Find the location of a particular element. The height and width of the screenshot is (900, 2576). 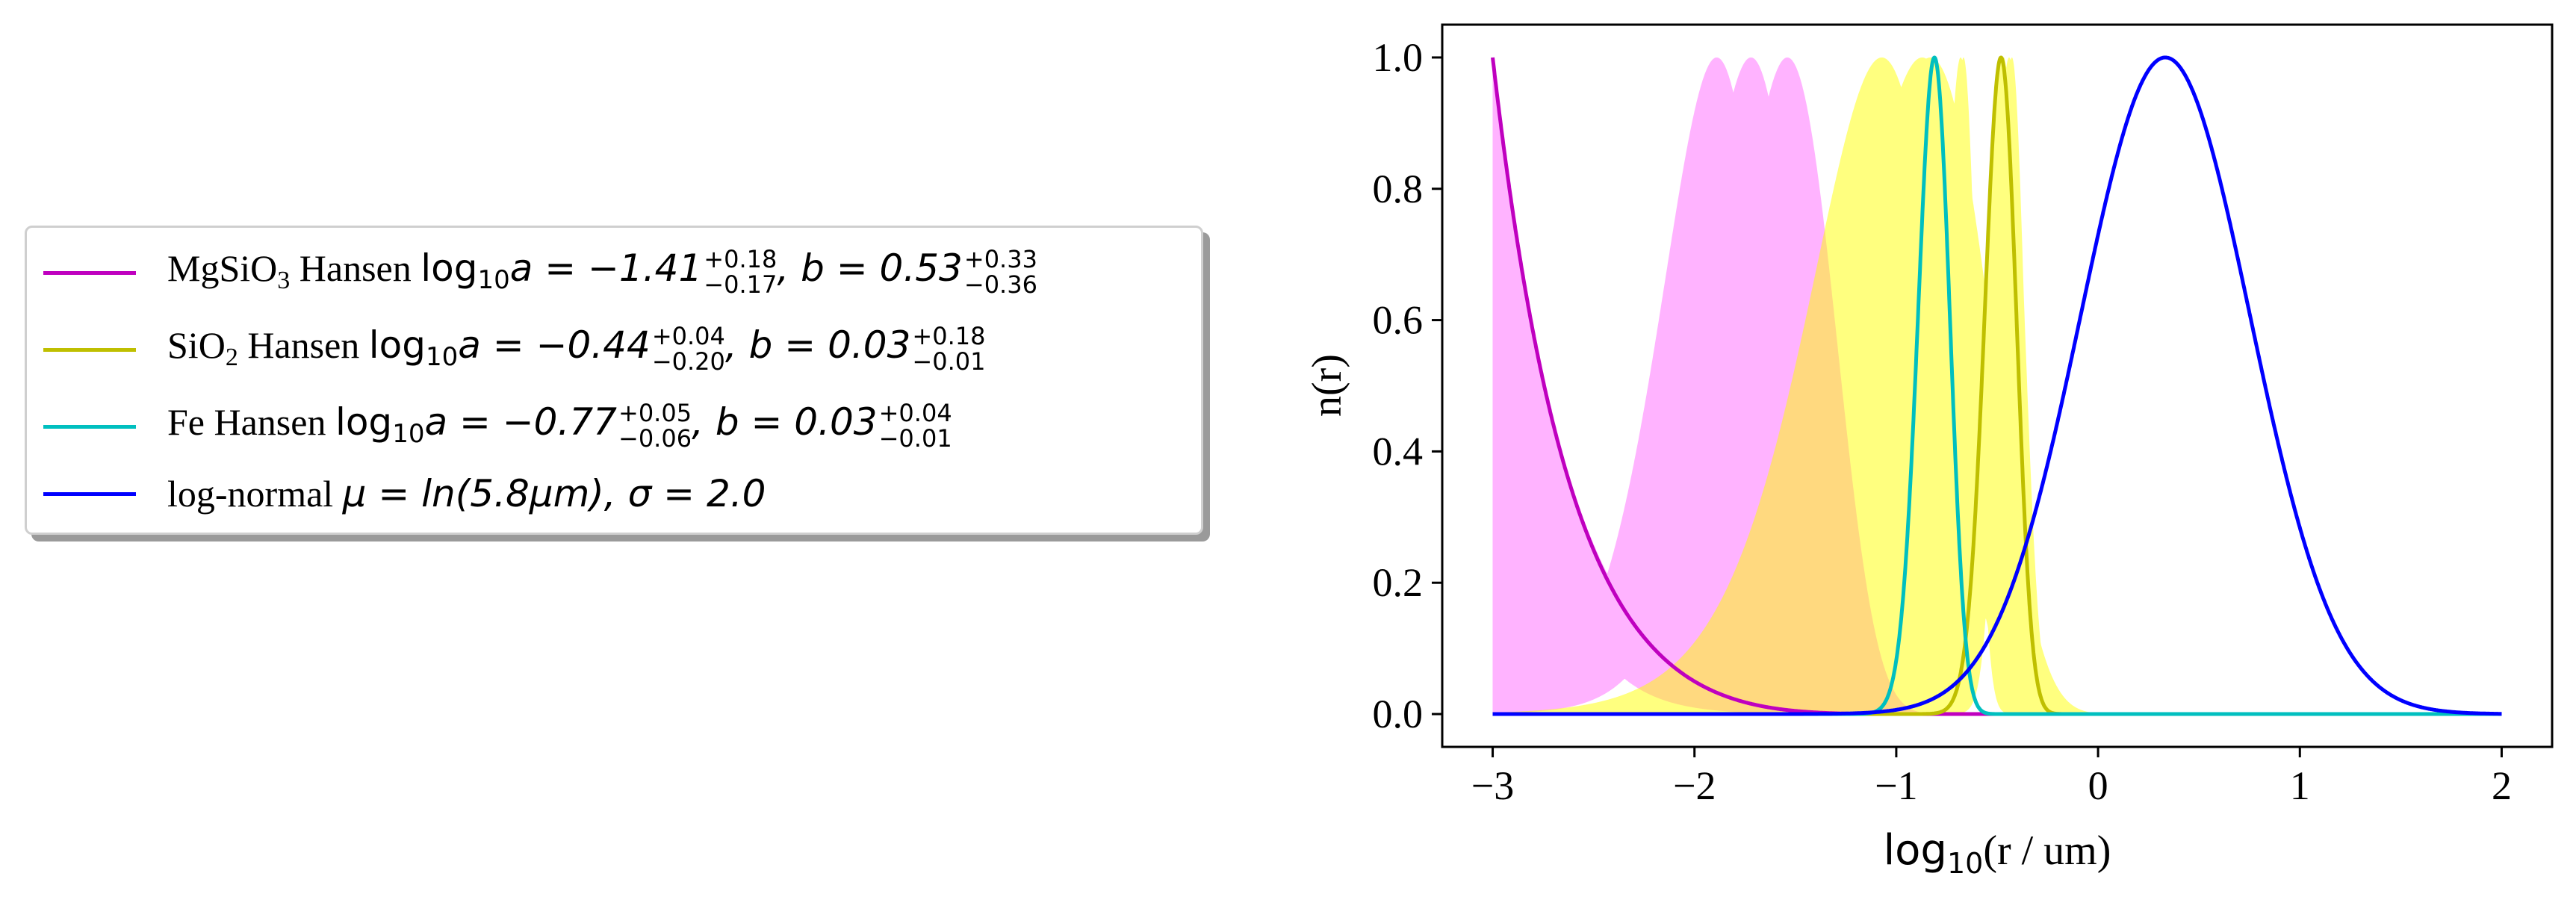

x-tick-label: 1 is located at coordinates (2300, 785).